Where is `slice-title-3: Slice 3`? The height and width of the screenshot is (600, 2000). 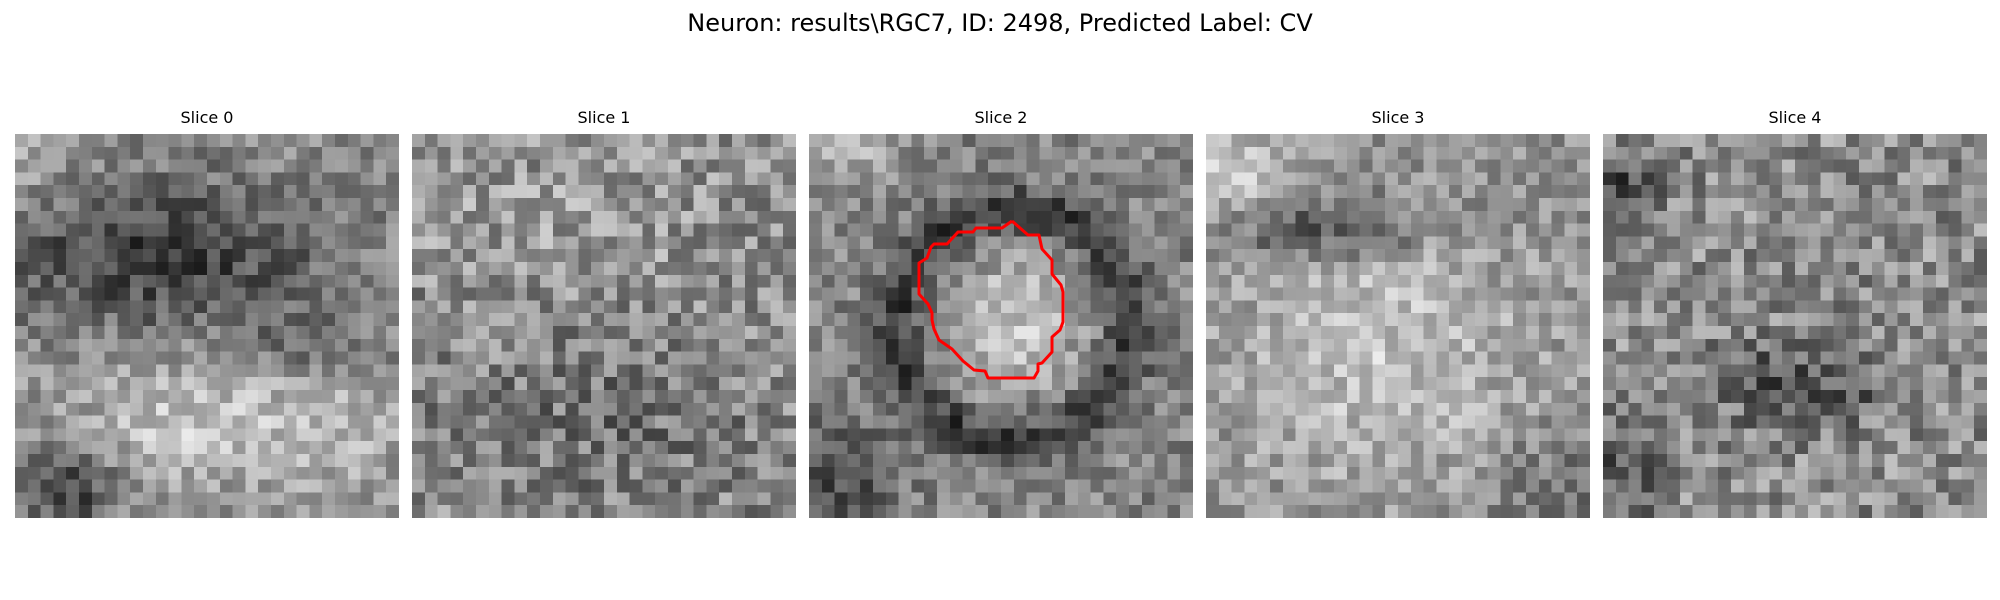
slice-title-3: Slice 3 is located at coordinates (1398, 117).